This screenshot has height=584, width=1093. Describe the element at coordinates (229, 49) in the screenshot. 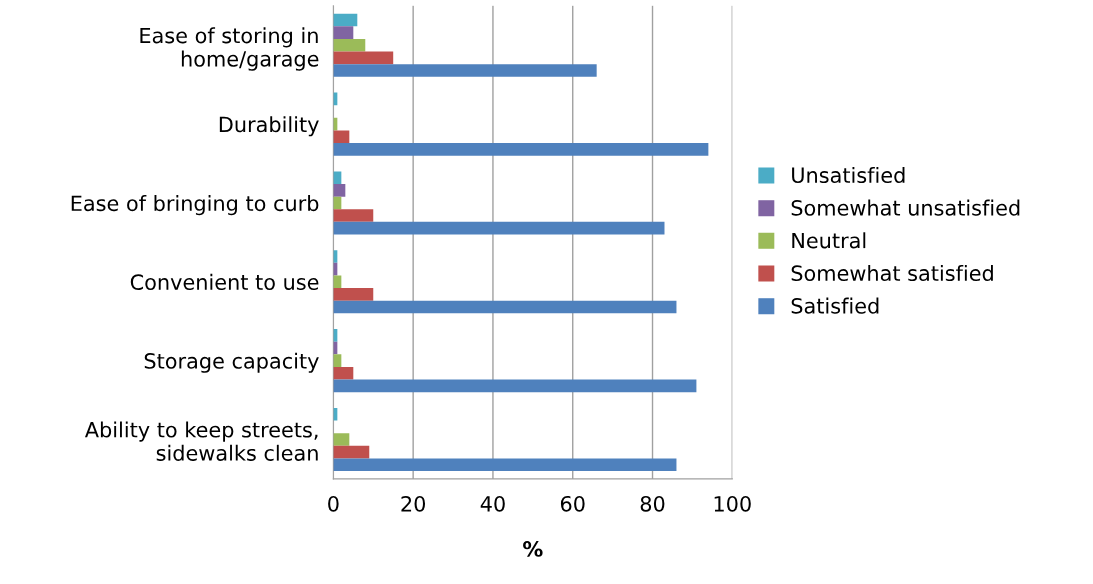

I see `y-tick-label: Ease of storing in home/garage` at that location.